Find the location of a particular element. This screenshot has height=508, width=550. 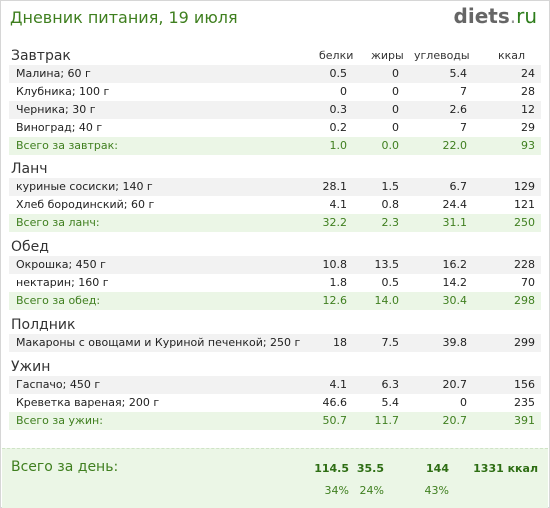

protein-value: 10.8 is located at coordinates (335, 264).